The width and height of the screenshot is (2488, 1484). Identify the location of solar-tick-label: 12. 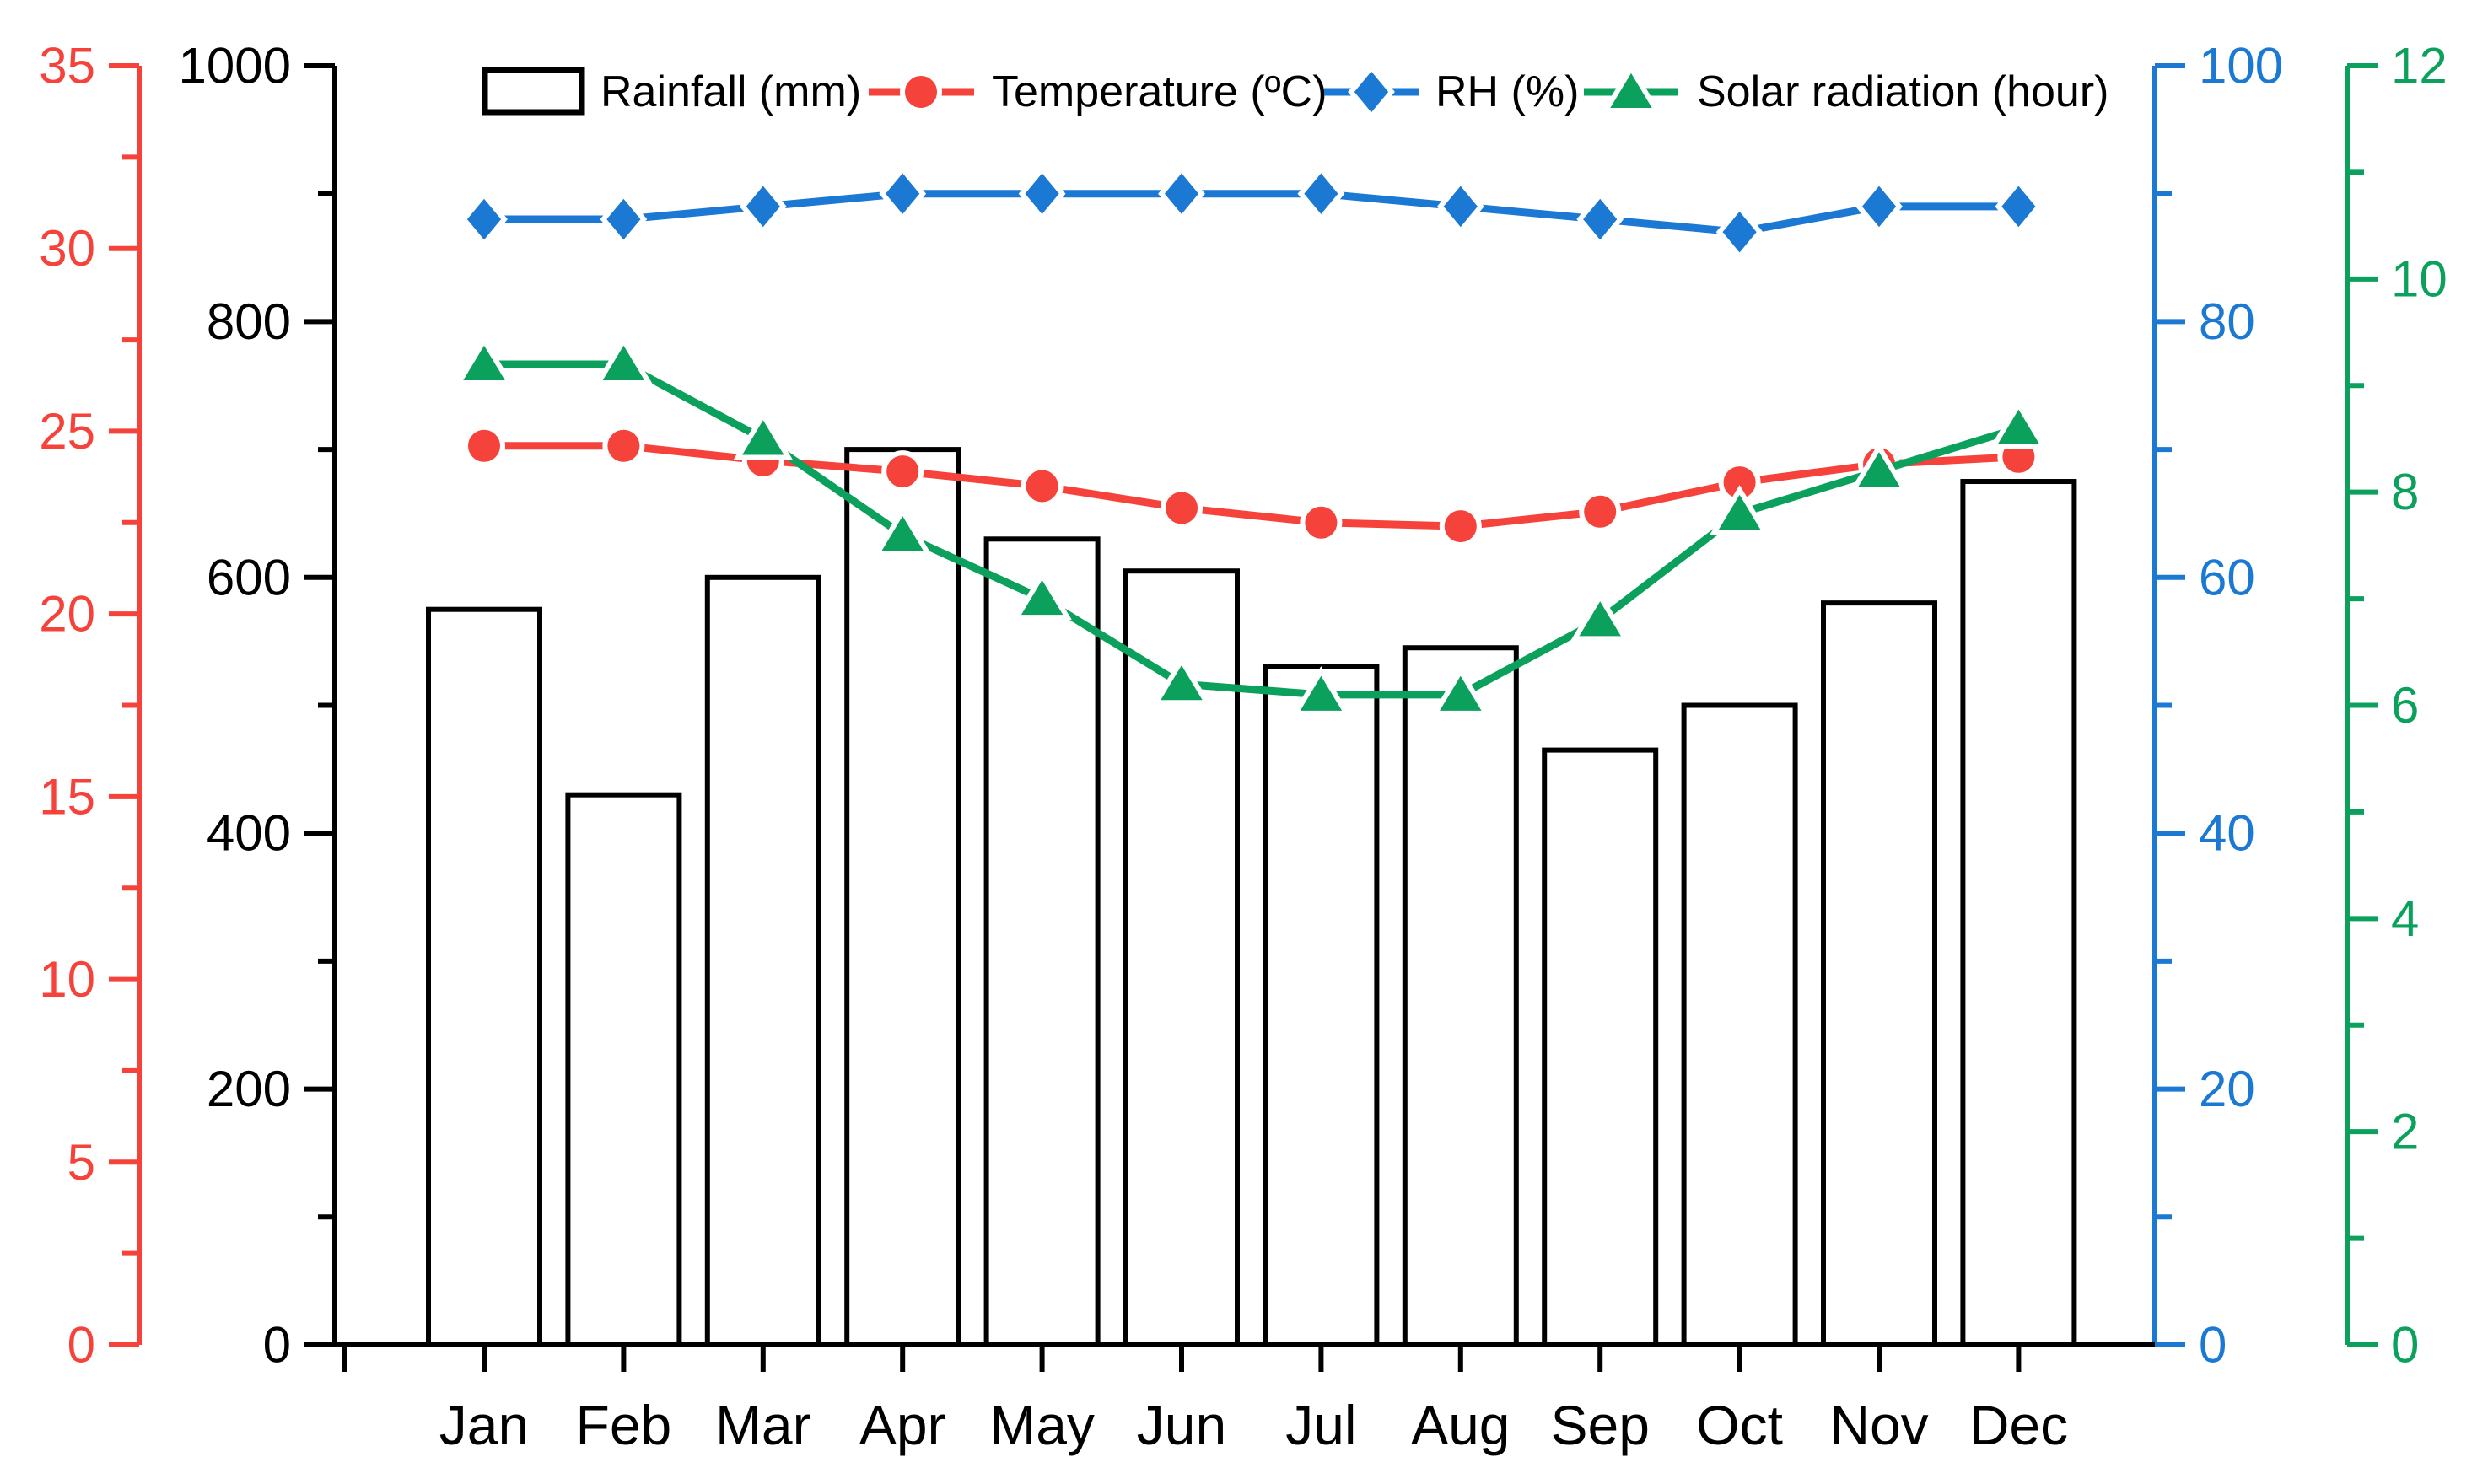
(2419, 66).